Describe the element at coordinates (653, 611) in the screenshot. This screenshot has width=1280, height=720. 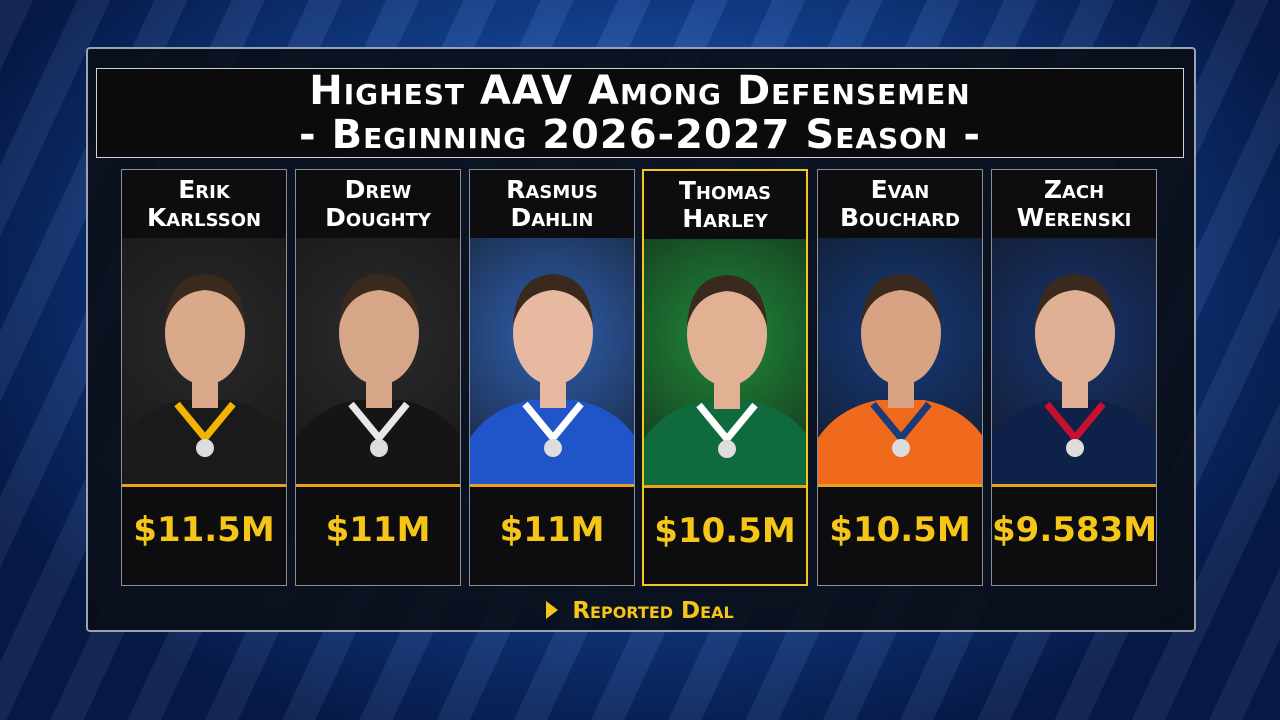
I see `footer-note: Reported Deal` at that location.